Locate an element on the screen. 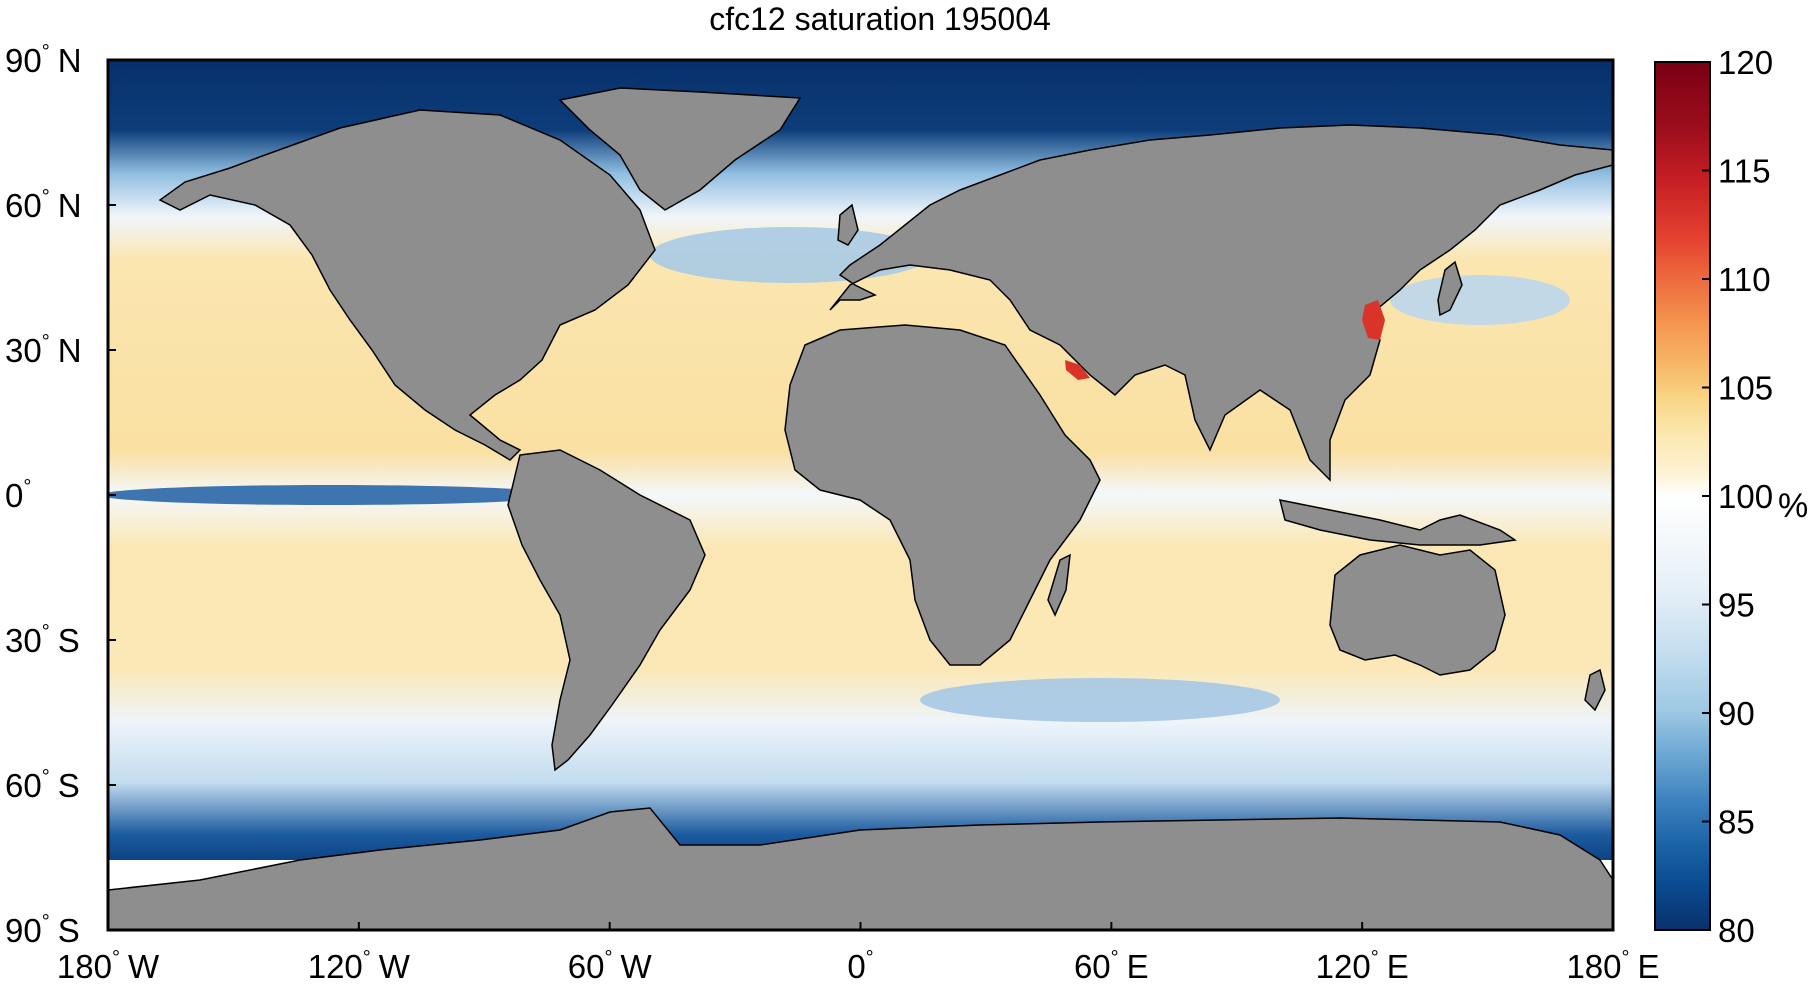 The height and width of the screenshot is (984, 1808). colorbar-tick-label: 80 is located at coordinates (1736, 930).